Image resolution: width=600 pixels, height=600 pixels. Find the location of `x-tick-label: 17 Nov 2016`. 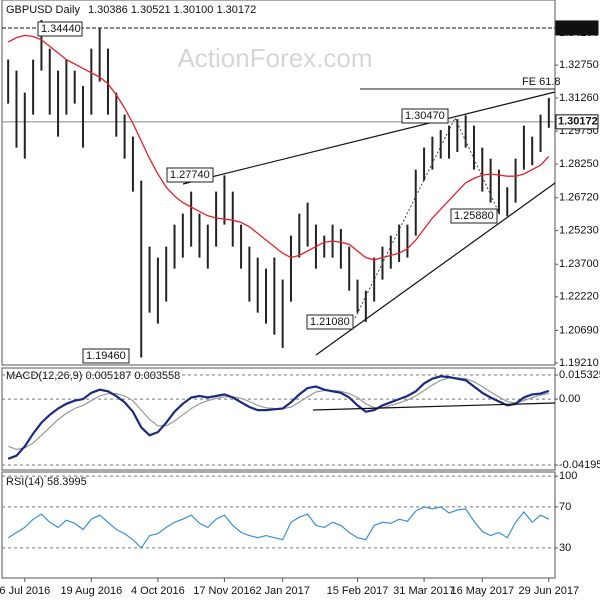

x-tick-label: 17 Nov 2016 is located at coordinates (224, 591).